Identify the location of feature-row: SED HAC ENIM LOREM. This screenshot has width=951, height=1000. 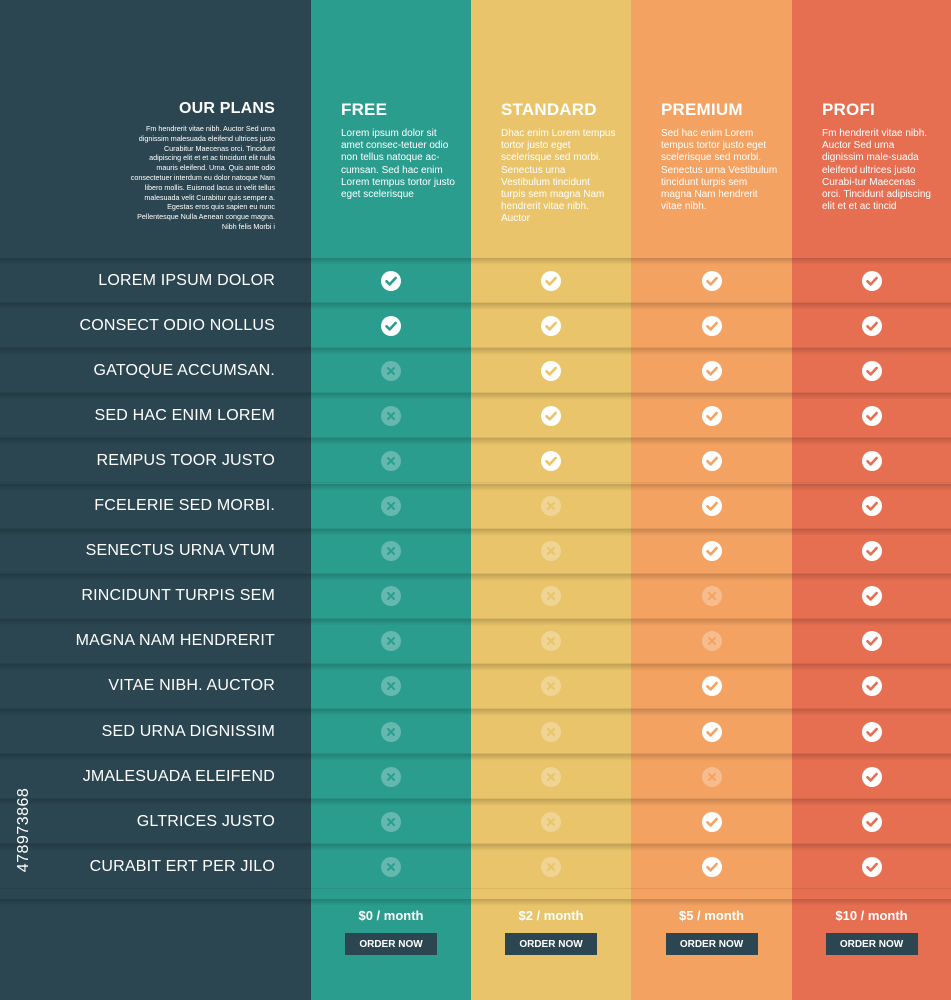
(155, 416).